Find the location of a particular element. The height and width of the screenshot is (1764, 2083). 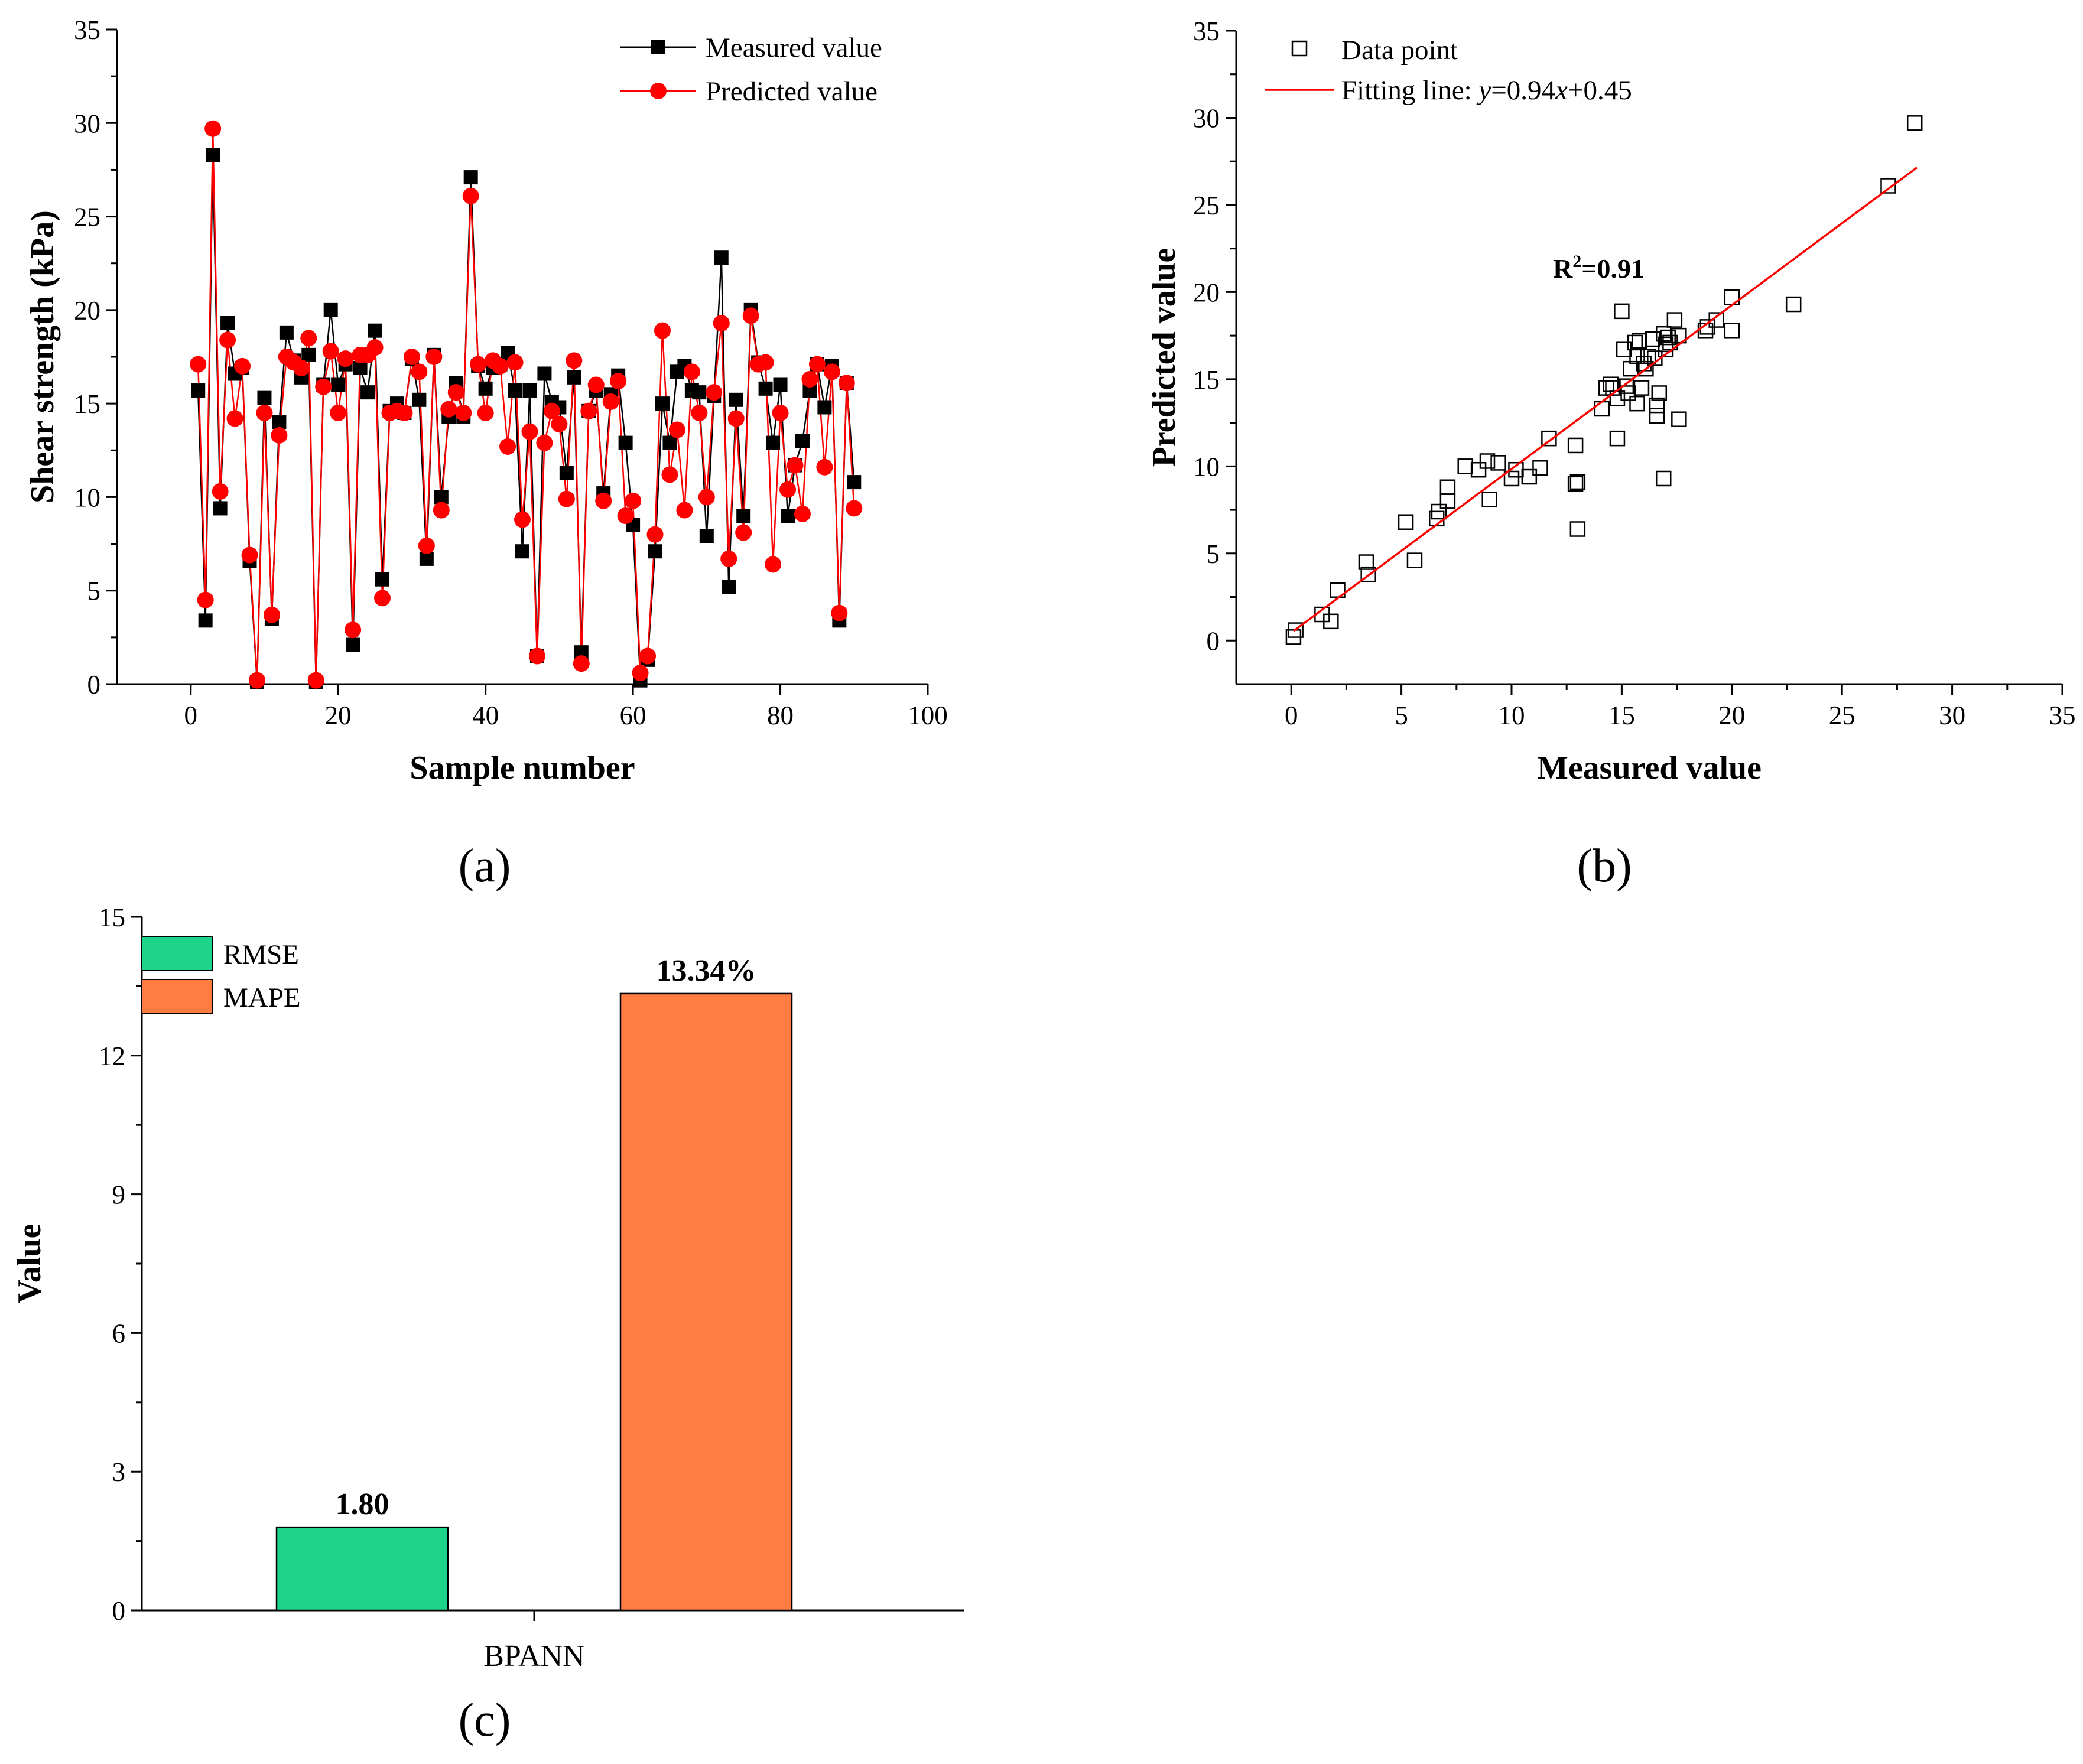

x-tick-label: 40 is located at coordinates (485, 715).